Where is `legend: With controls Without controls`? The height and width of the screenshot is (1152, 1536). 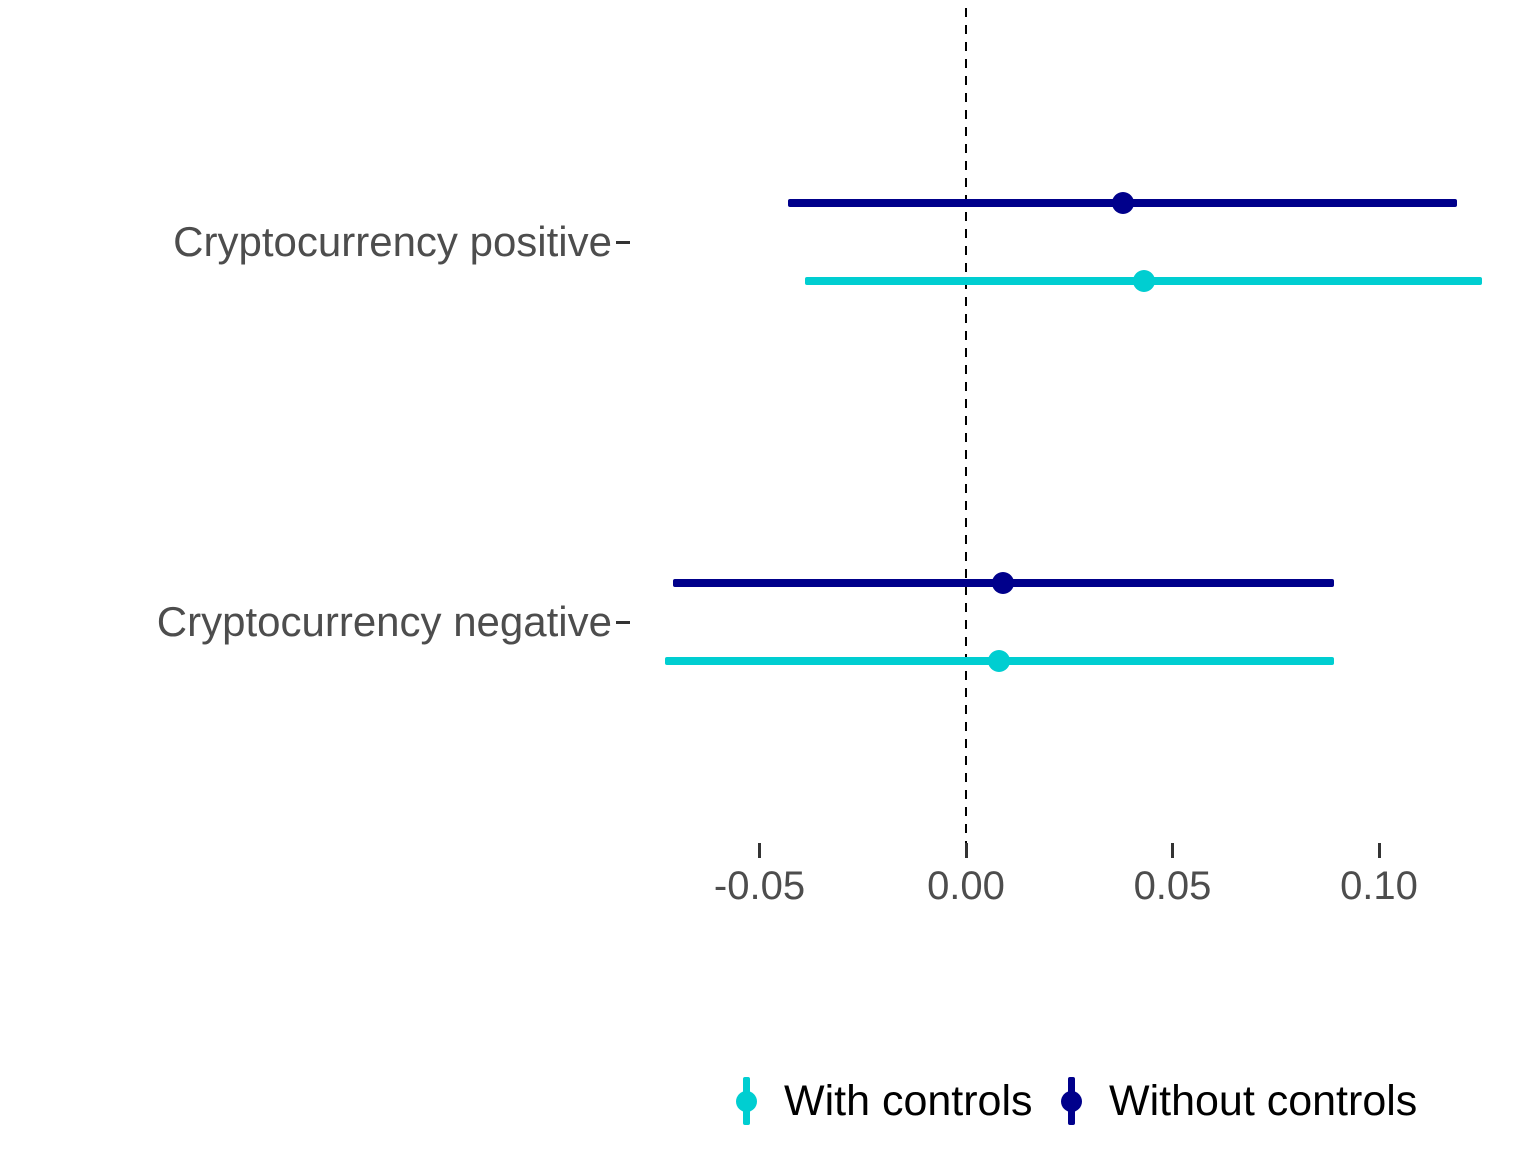
legend: With controls Without controls is located at coordinates (768, 1096).